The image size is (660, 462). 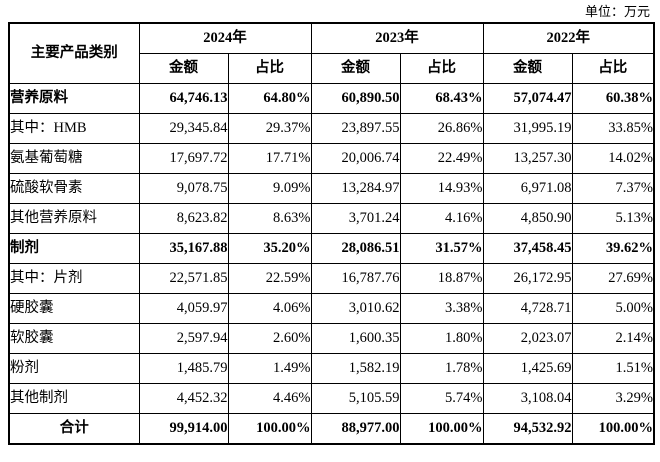 I want to click on amount-cell: 26,172.95, so click(x=527, y=278).